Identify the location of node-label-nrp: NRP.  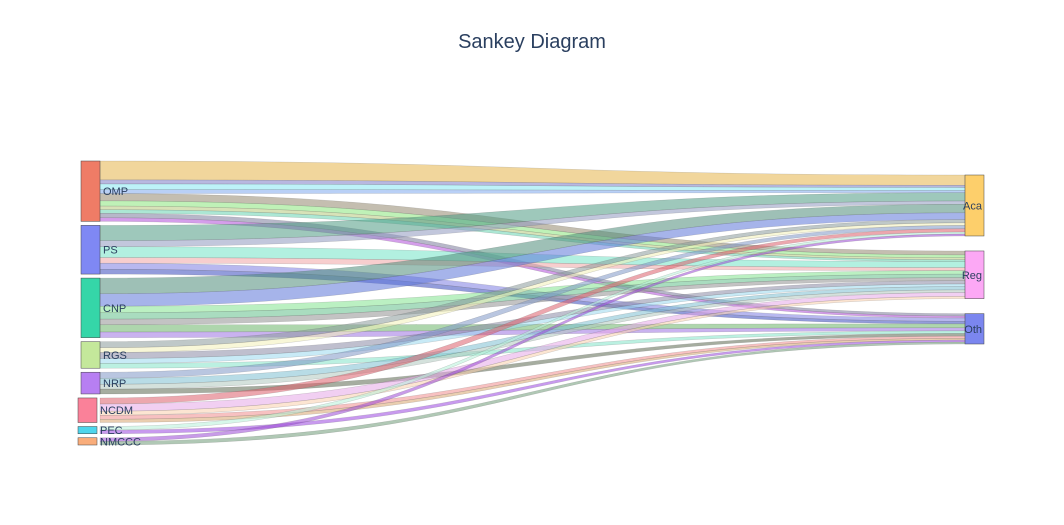
(114, 384).